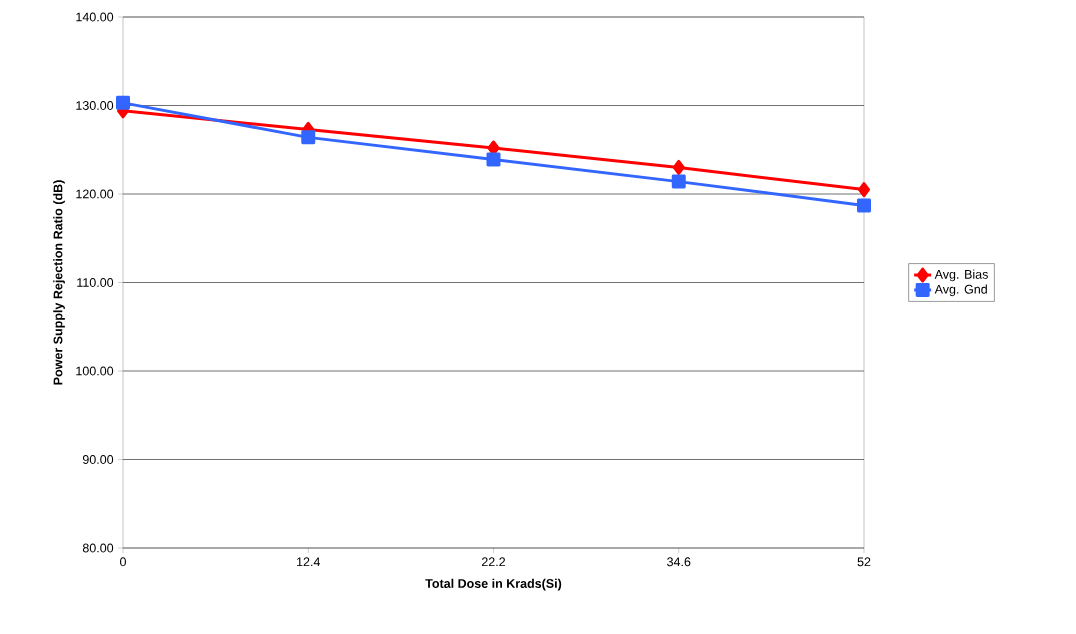 The image size is (1076, 634). Describe the element at coordinates (960, 290) in the screenshot. I see `legend-label: Avg. Gnd` at that location.